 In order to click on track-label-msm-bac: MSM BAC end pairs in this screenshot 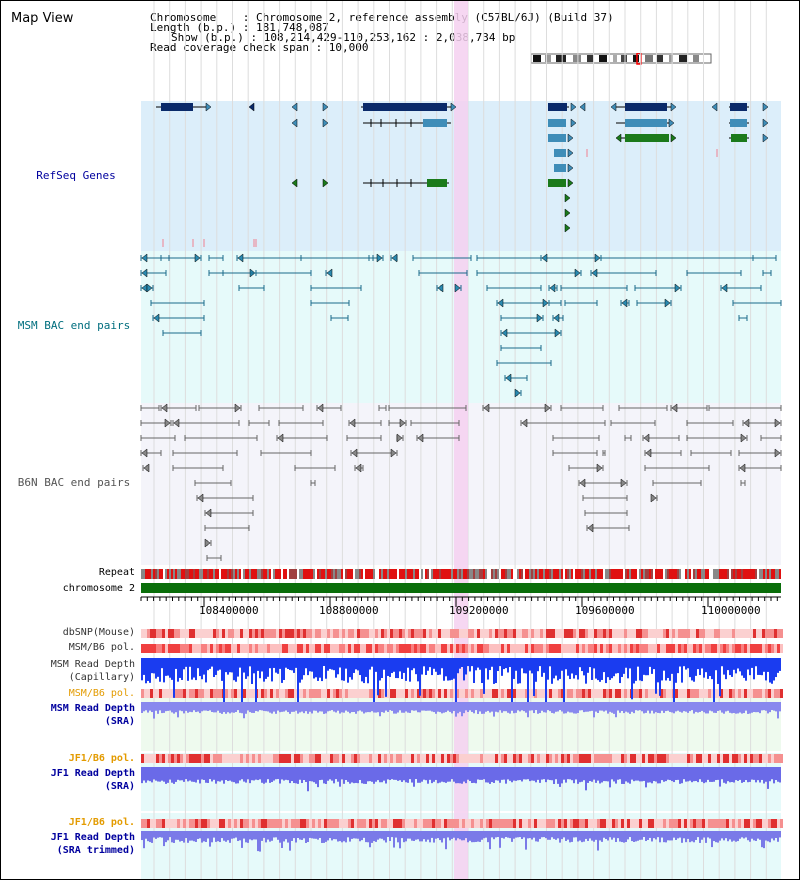, I will do `click(74, 325)`.